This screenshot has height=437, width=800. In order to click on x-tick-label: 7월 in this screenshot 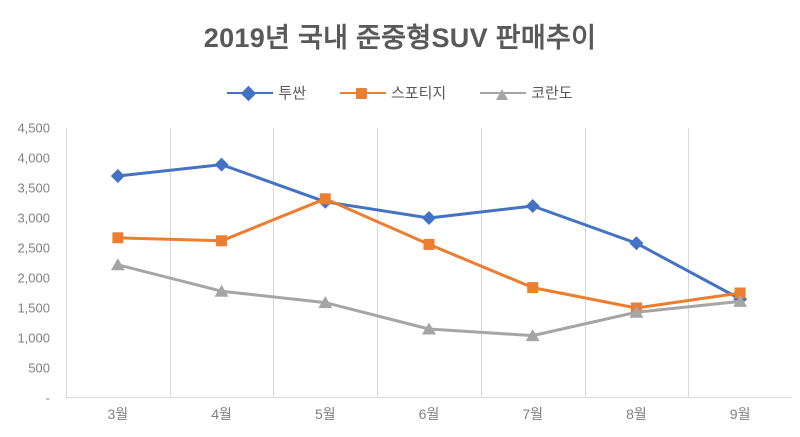, I will do `click(533, 414)`.